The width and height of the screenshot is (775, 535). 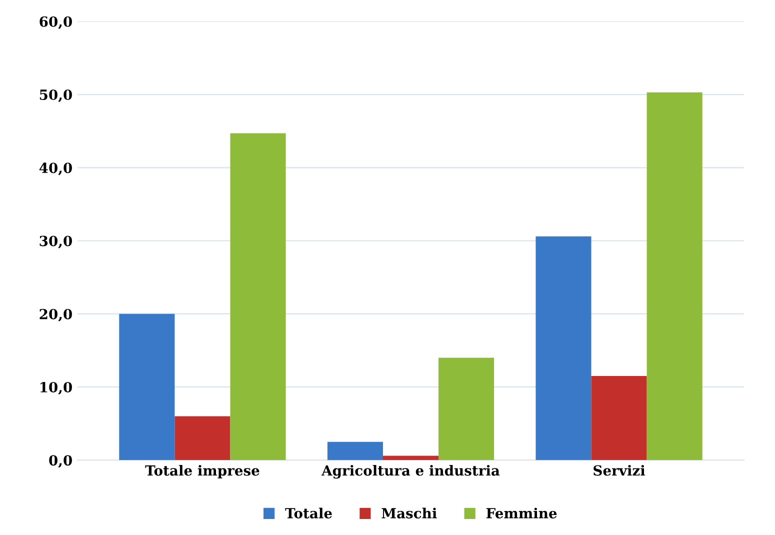 What do you see at coordinates (409, 513) in the screenshot?
I see `legend-label: Maschi` at bounding box center [409, 513].